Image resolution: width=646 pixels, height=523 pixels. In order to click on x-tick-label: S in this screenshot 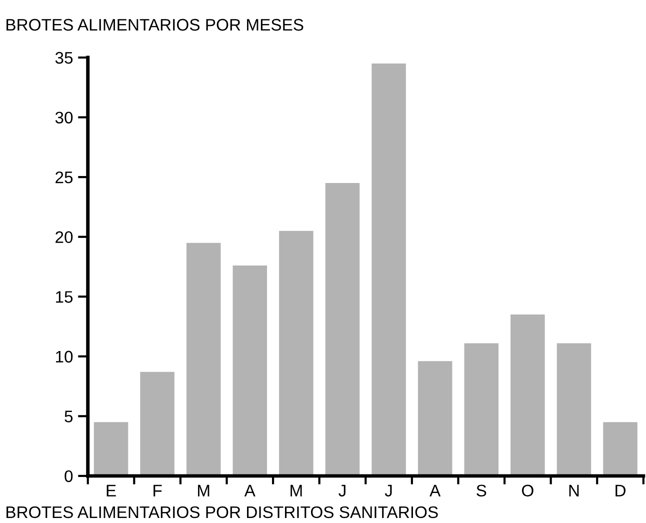, I will do `click(481, 490)`.